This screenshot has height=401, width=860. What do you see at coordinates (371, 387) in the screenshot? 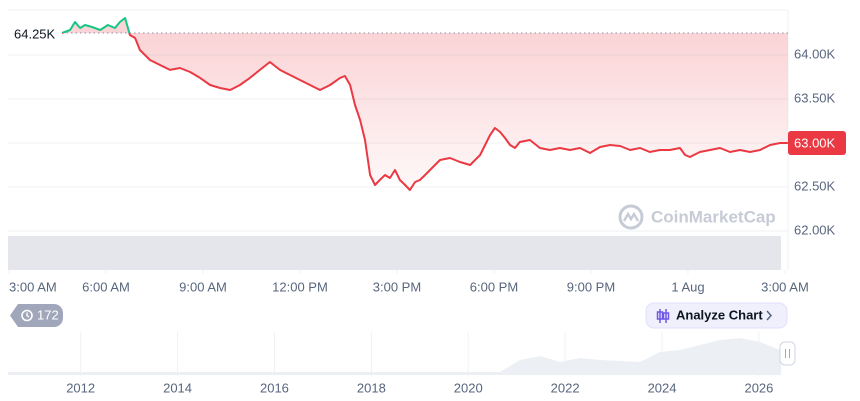
I see `navigator-tick-label: 2018` at bounding box center [371, 387].